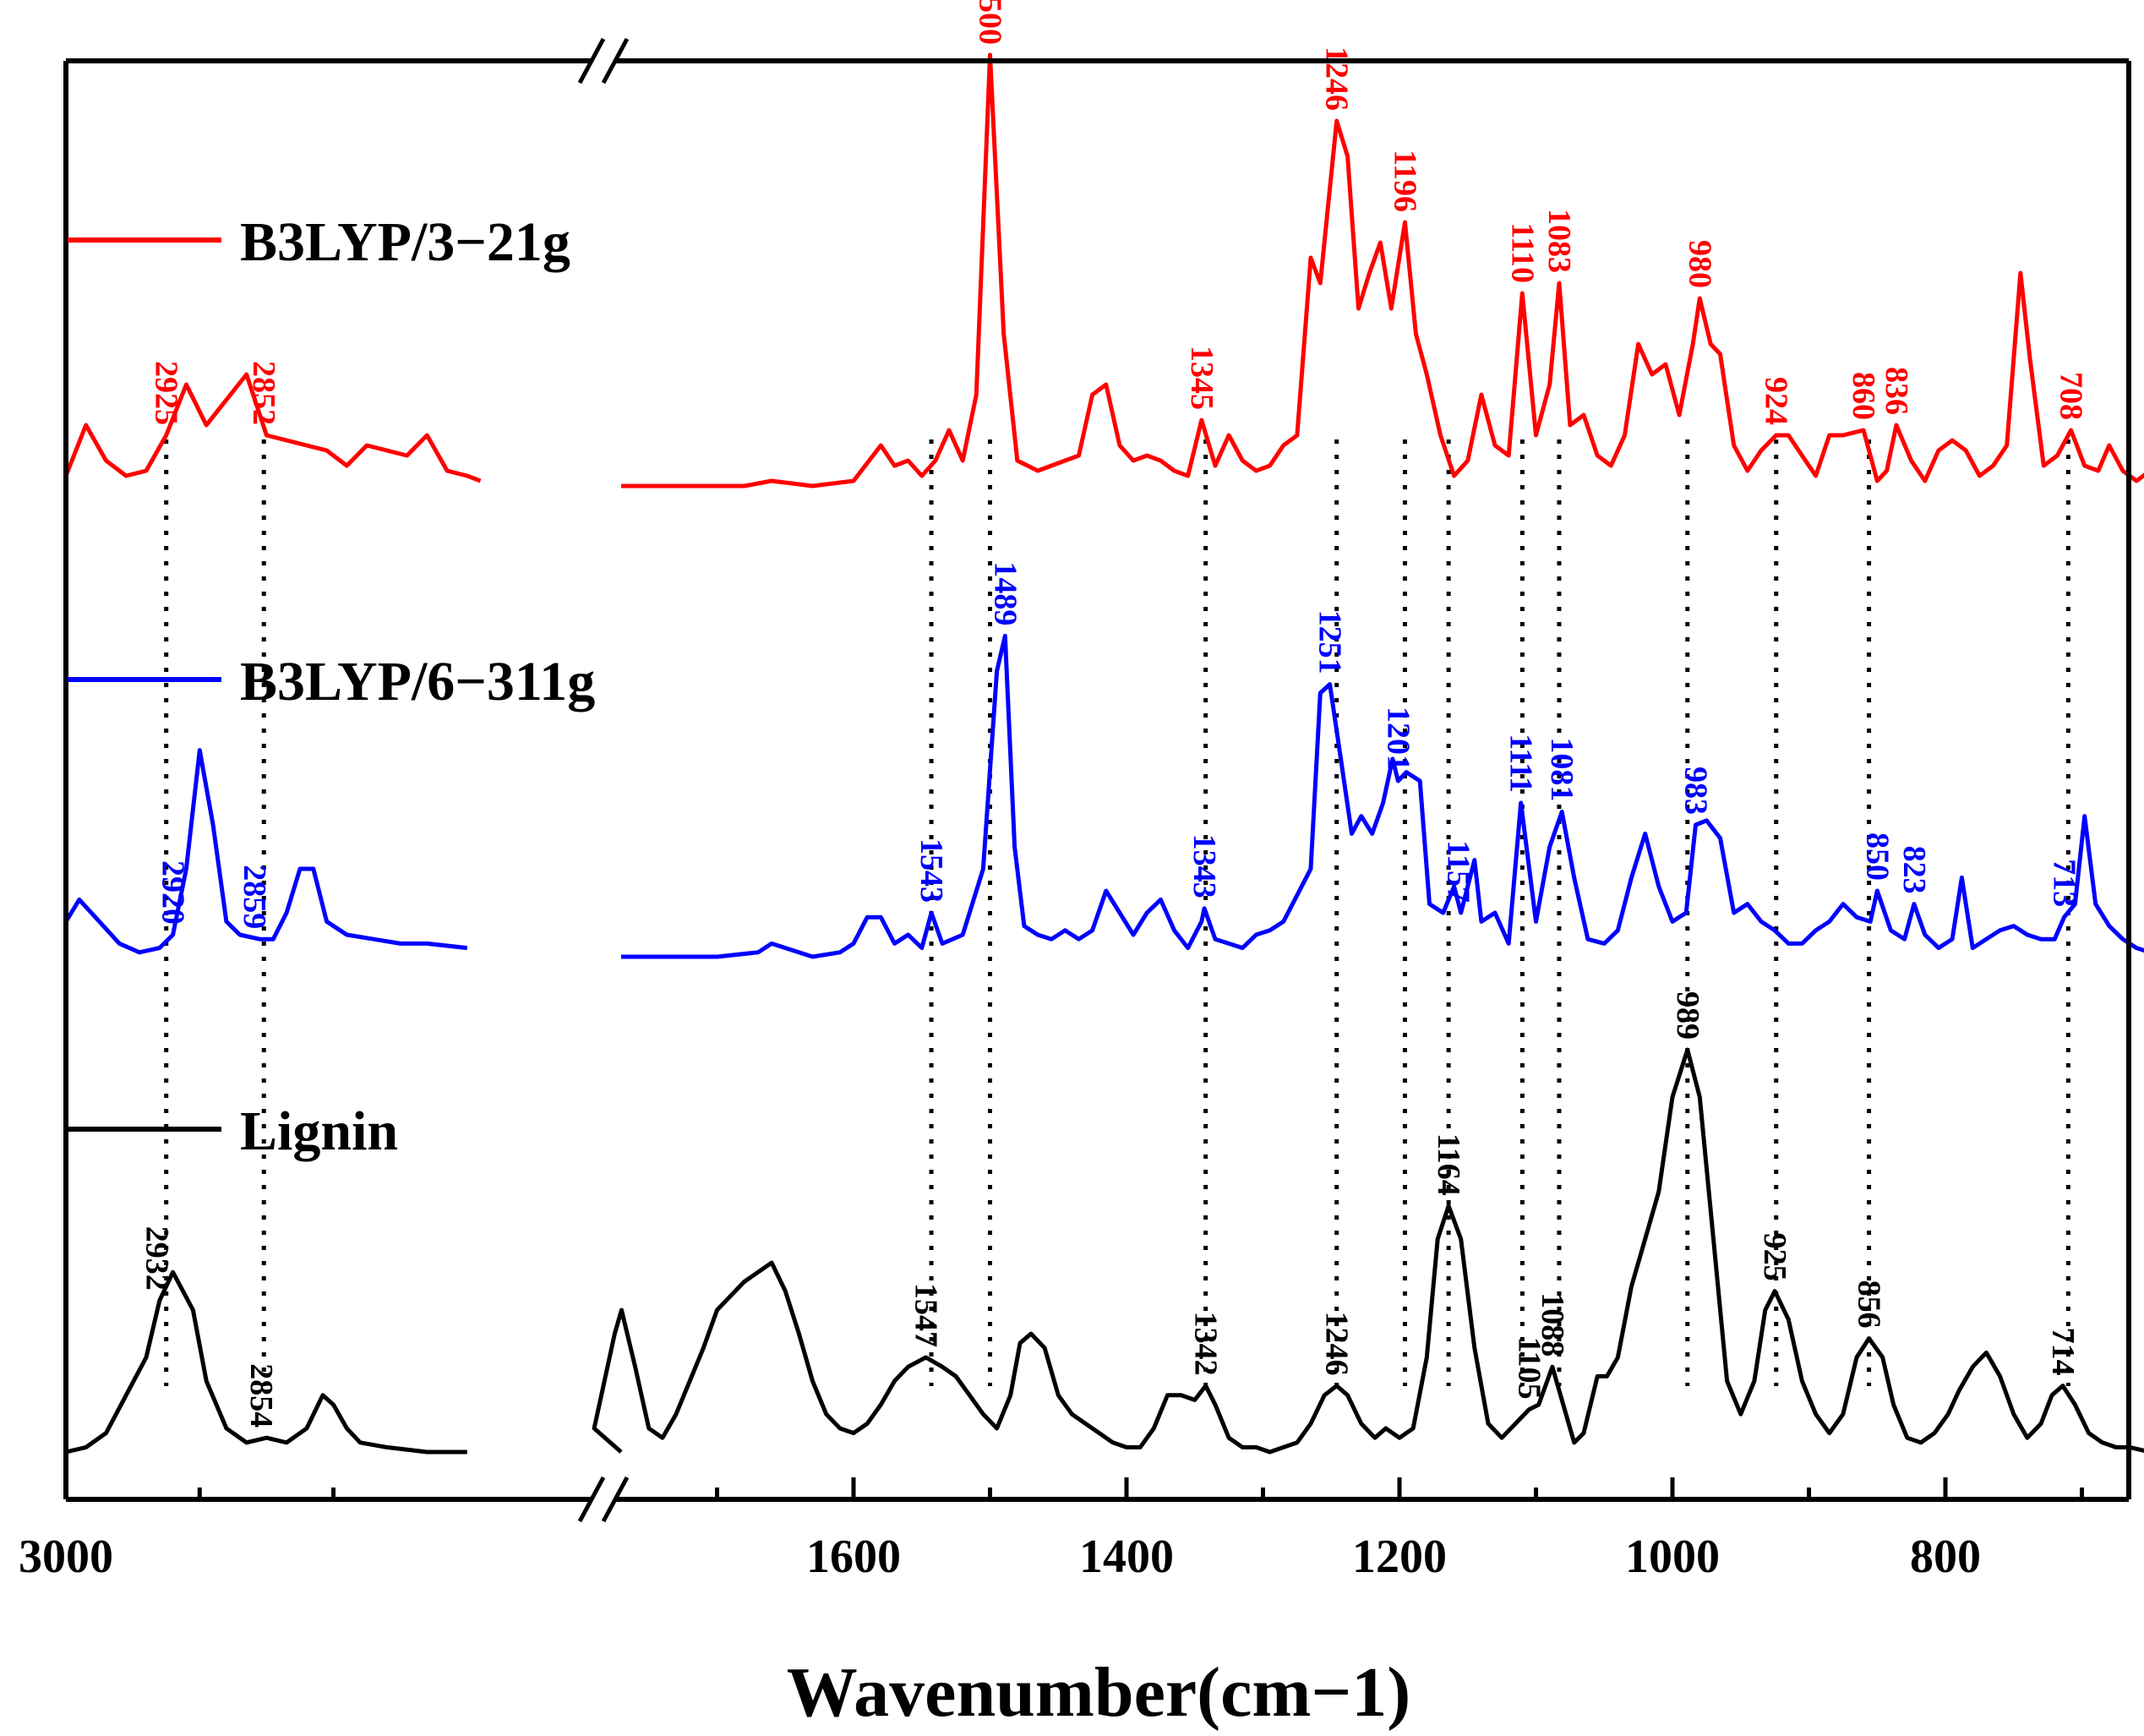 This screenshot has width=2144, height=1736. Describe the element at coordinates (1448, 1164) in the screenshot. I see `peak-label: 1164` at that location.